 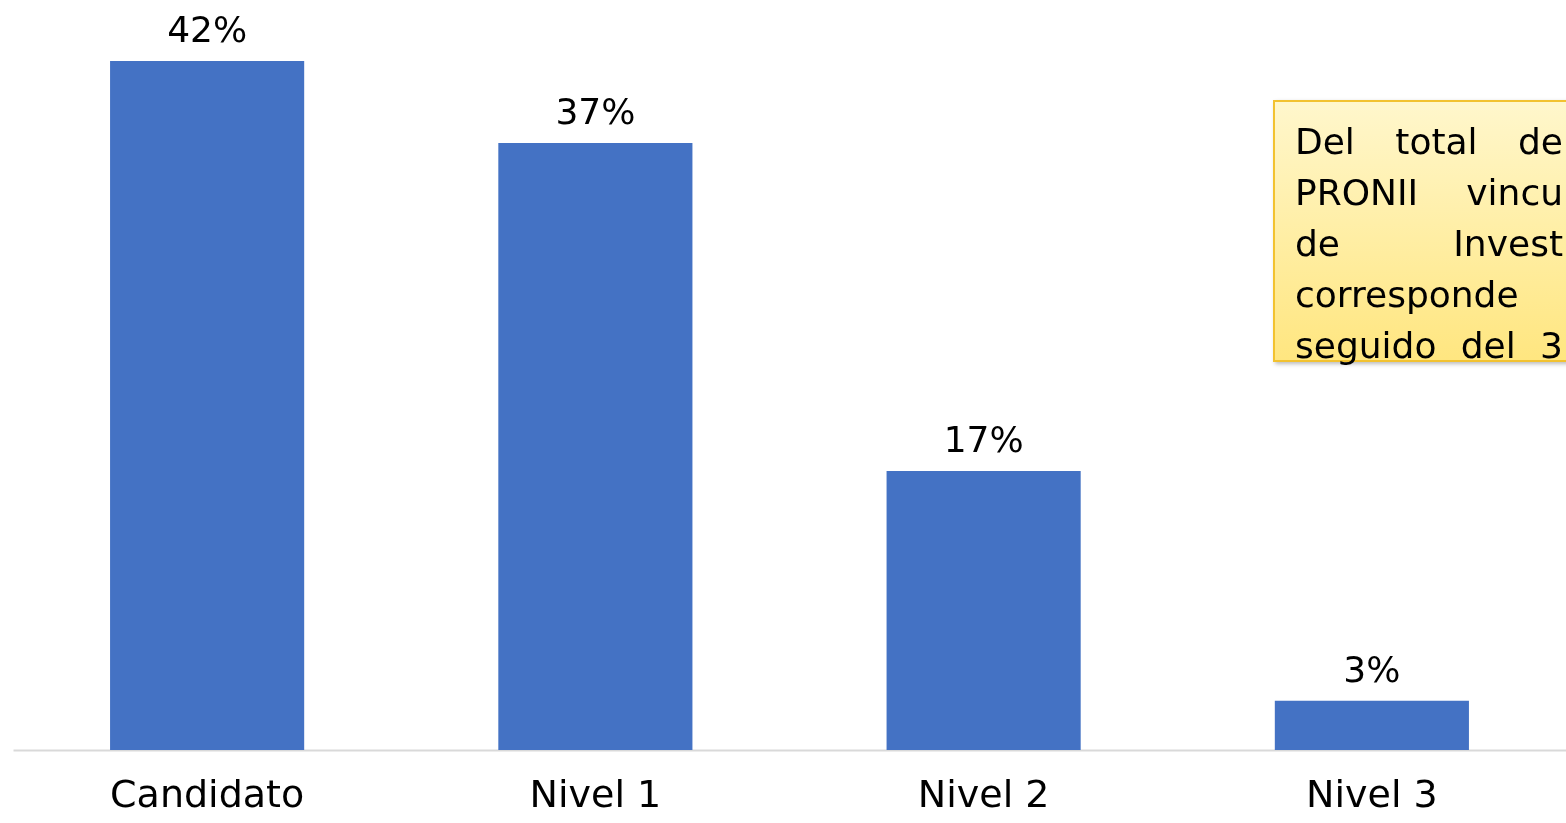 I want to click on data-label: 17%, so click(x=983, y=440).